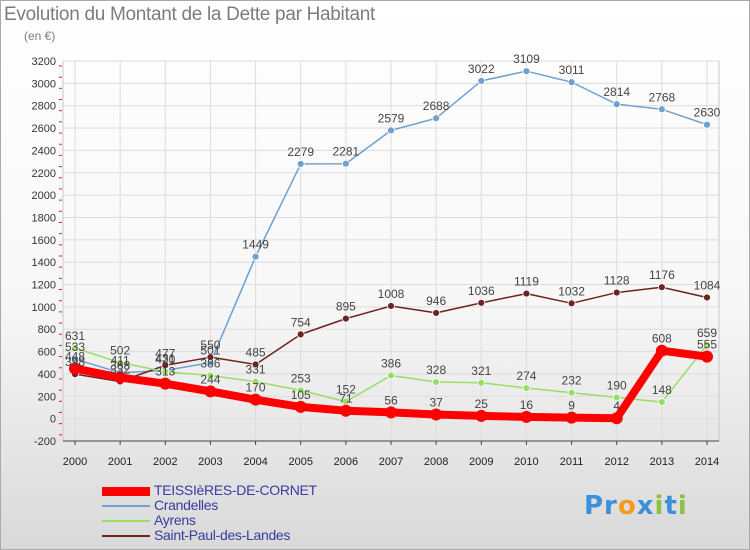 The height and width of the screenshot is (550, 750). I want to click on x-tick-label: 2000, so click(75, 462).